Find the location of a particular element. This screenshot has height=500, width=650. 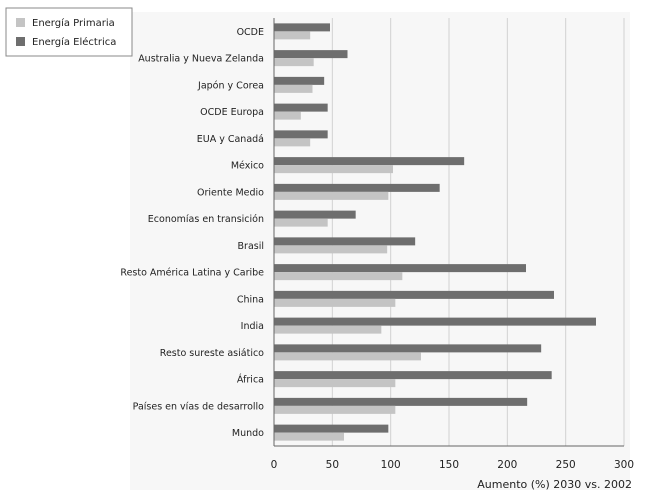

legend-swatch-energia-electrica is located at coordinates (20, 41).